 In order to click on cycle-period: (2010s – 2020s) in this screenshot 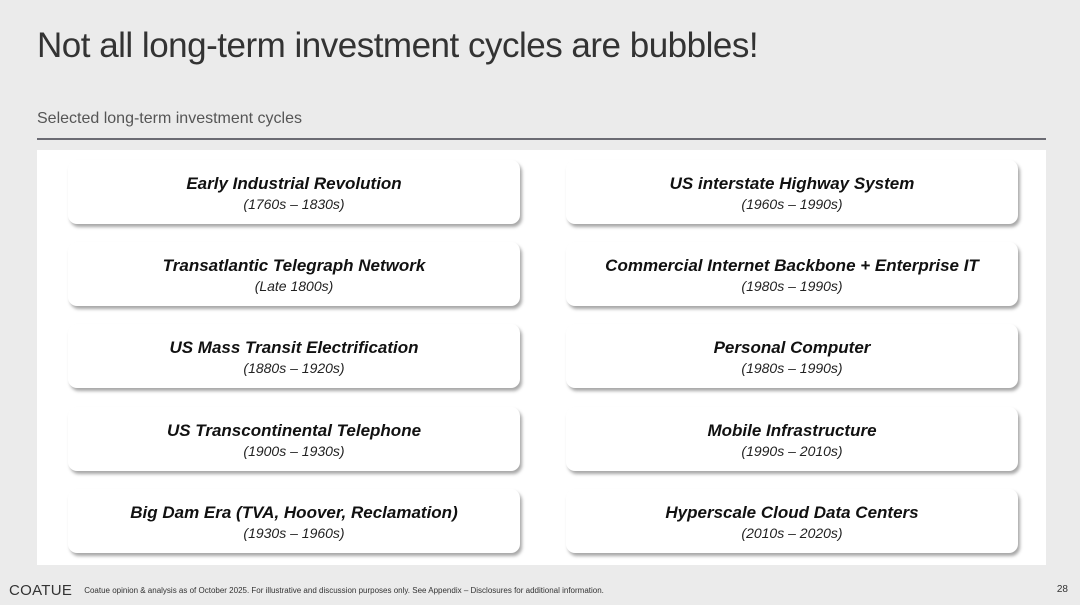, I will do `click(792, 533)`.